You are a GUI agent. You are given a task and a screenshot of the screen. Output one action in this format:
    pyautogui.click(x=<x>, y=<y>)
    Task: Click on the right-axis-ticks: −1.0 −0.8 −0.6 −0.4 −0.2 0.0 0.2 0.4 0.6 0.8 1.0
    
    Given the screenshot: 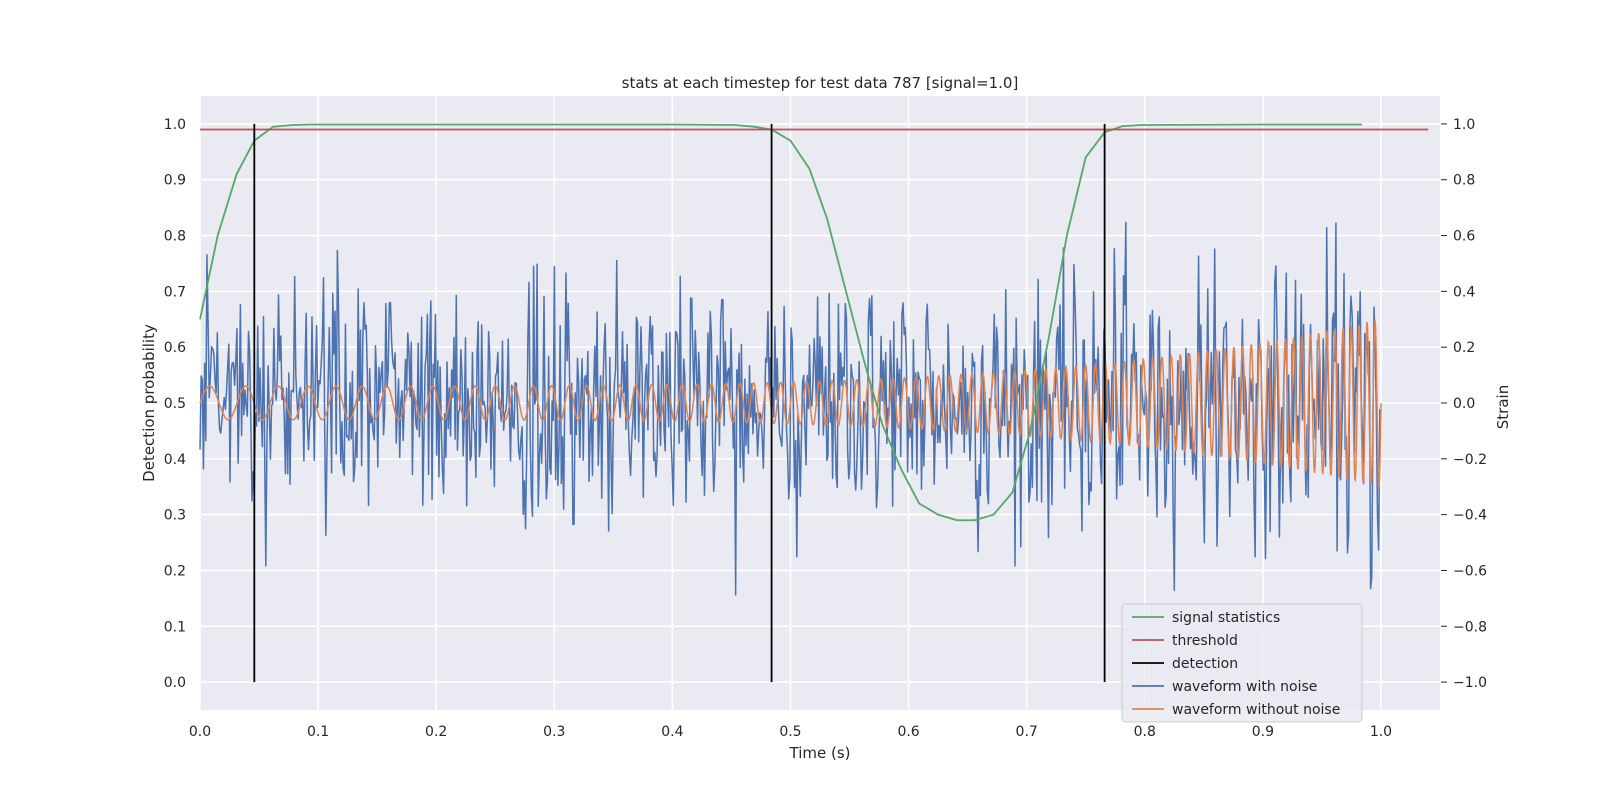 What is the action you would take?
    pyautogui.click(x=1464, y=404)
    